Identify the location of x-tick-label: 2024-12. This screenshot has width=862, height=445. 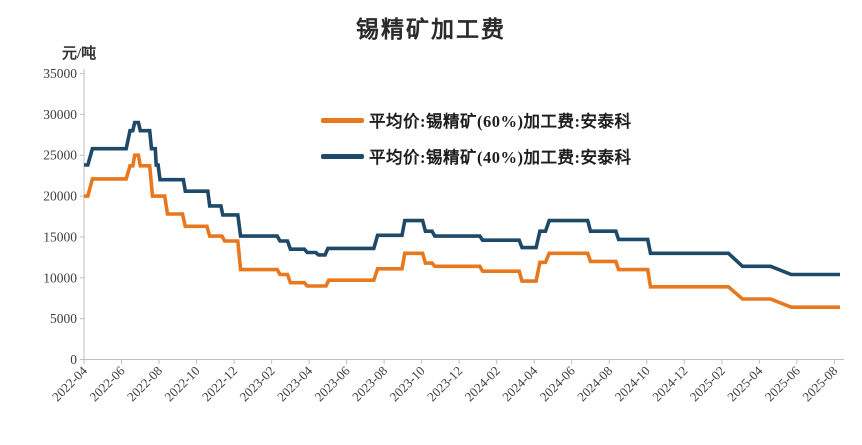
(669, 383).